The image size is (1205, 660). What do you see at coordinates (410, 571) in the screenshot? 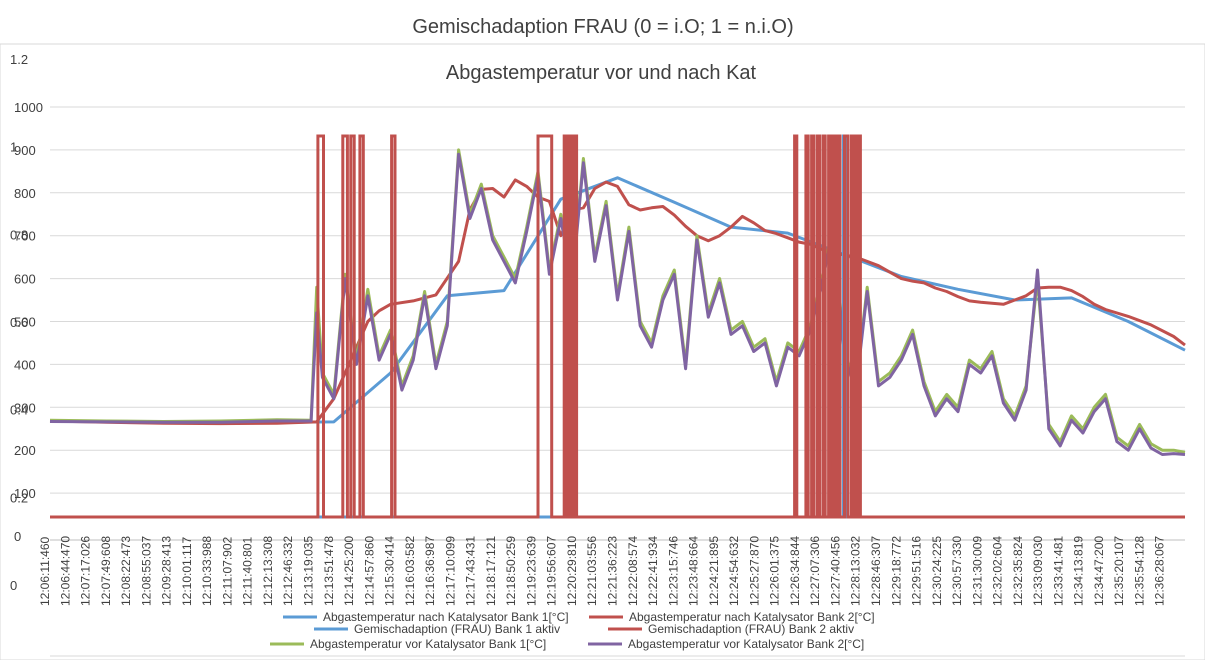
I see `x-tick-label: 12:16:03:582` at bounding box center [410, 571].